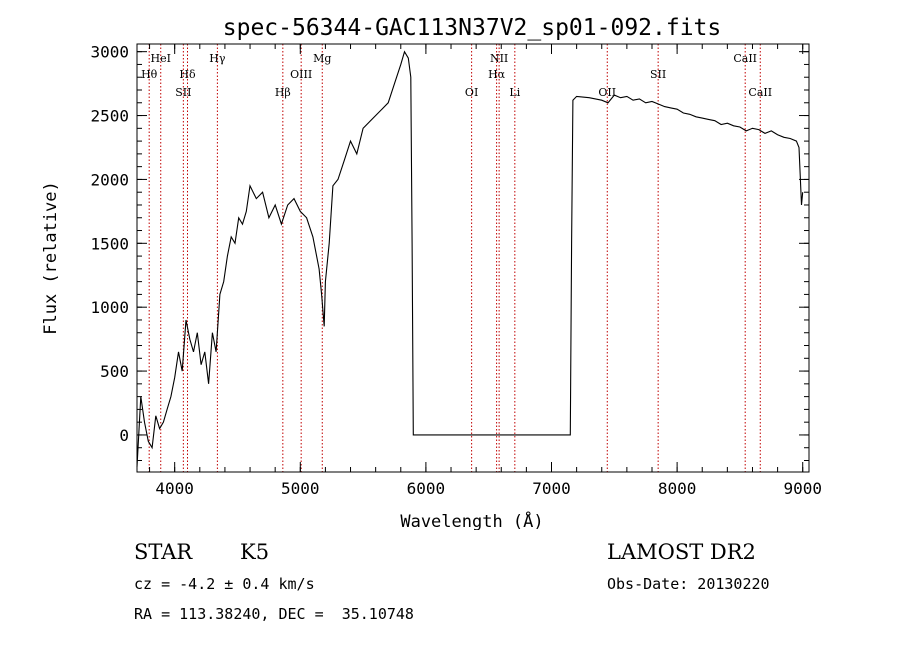  I want to click on x-tick-label-4: 8000, so click(677, 488).